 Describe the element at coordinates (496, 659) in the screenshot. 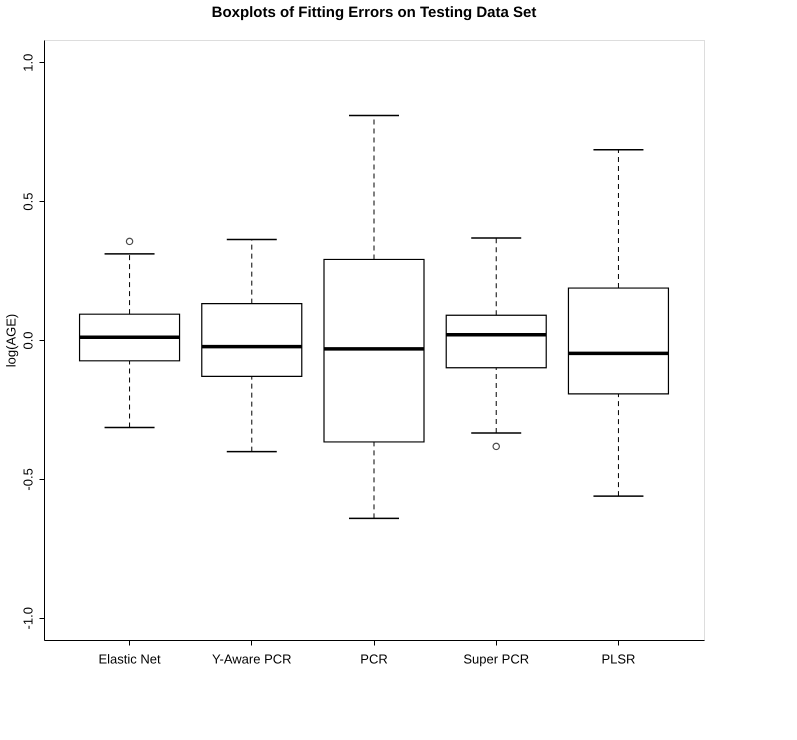

I see `x-tick-label: Super PCR` at that location.